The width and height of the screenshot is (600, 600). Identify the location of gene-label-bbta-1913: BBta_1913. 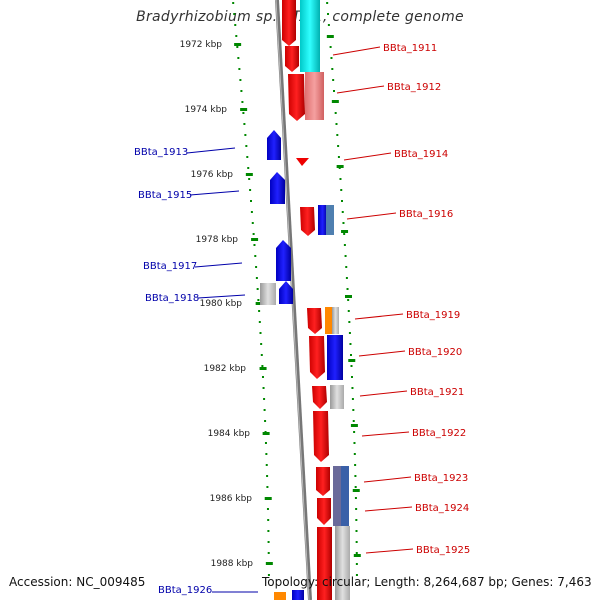
(161, 152).